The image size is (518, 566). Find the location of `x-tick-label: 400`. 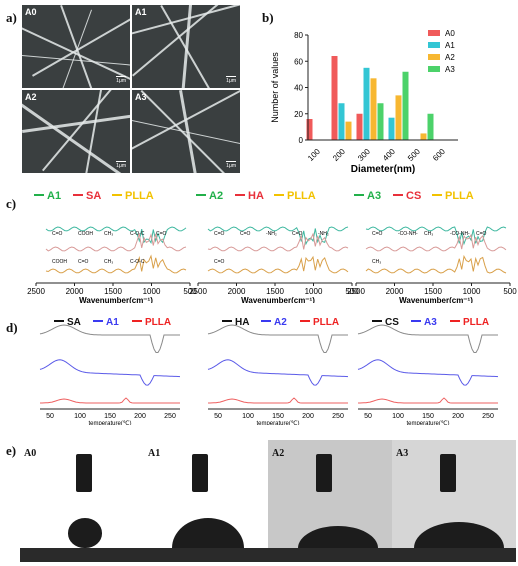

x-tick-label: 400 is located at coordinates (389, 155).